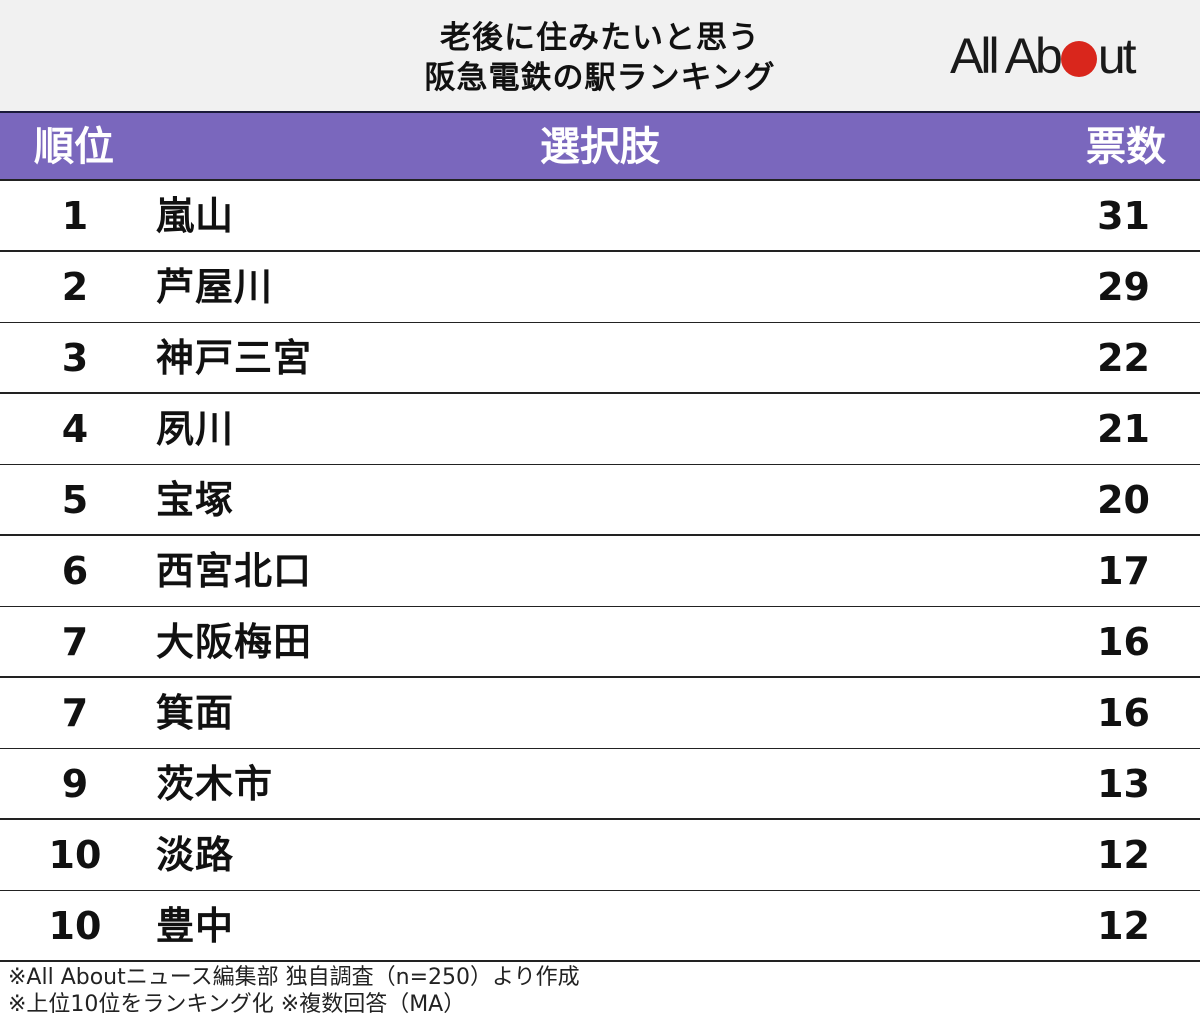 This screenshot has width=1200, height=1032. What do you see at coordinates (600, 784) in the screenshot?
I see `table-row: 9 茨木市 13` at bounding box center [600, 784].